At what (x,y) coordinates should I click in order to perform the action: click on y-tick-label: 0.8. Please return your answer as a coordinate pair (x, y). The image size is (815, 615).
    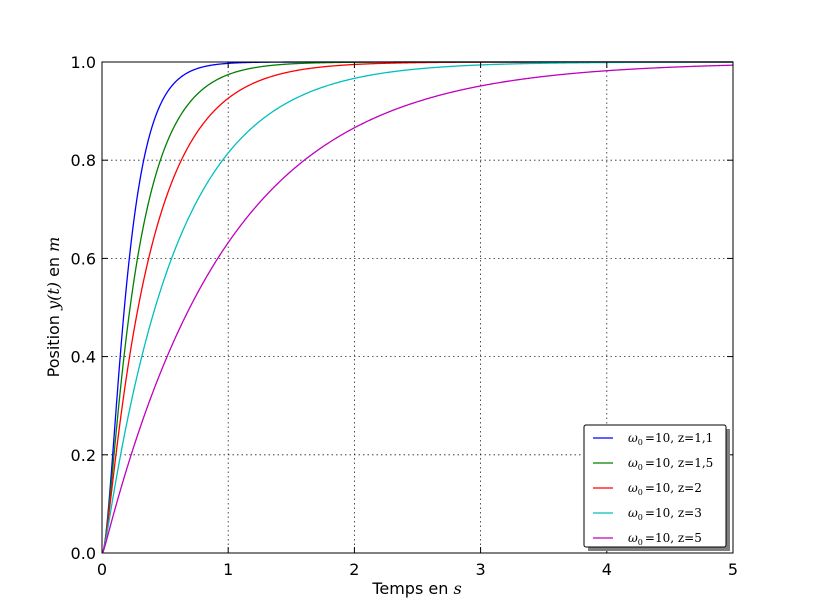
    Looking at the image, I should click on (83, 160).